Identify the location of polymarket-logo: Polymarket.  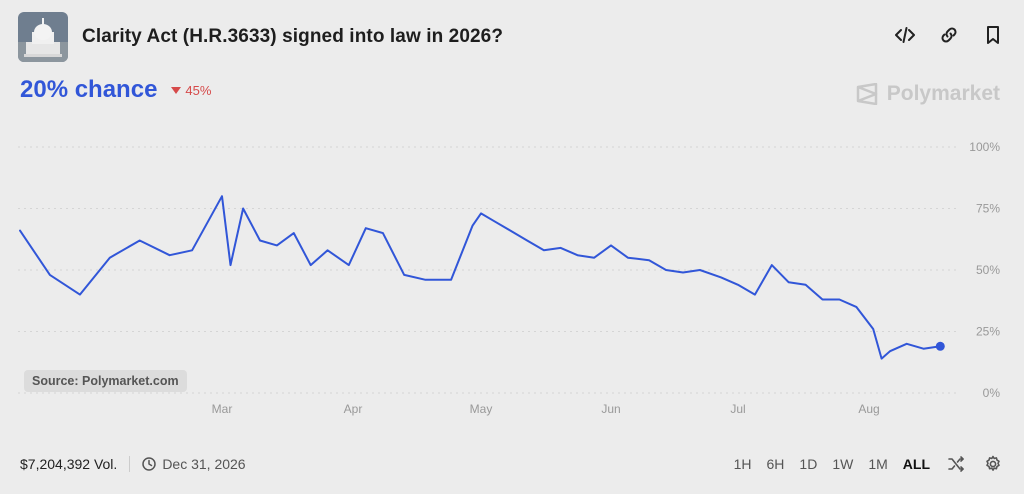
(927, 94).